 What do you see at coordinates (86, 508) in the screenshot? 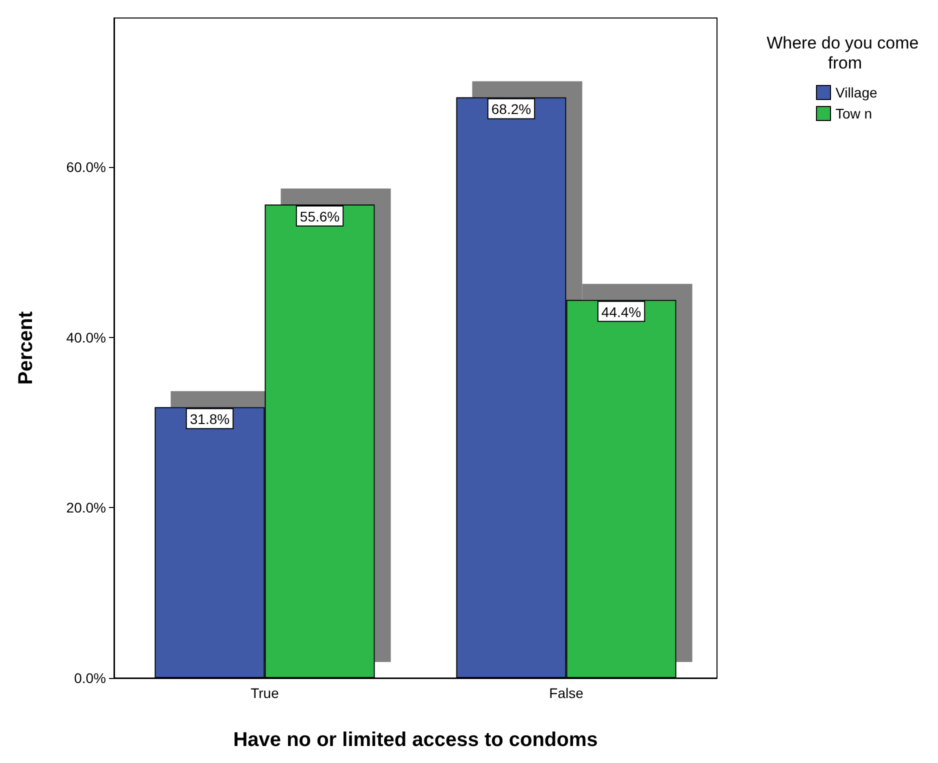
I see `y-tick-label: 20.0%` at bounding box center [86, 508].